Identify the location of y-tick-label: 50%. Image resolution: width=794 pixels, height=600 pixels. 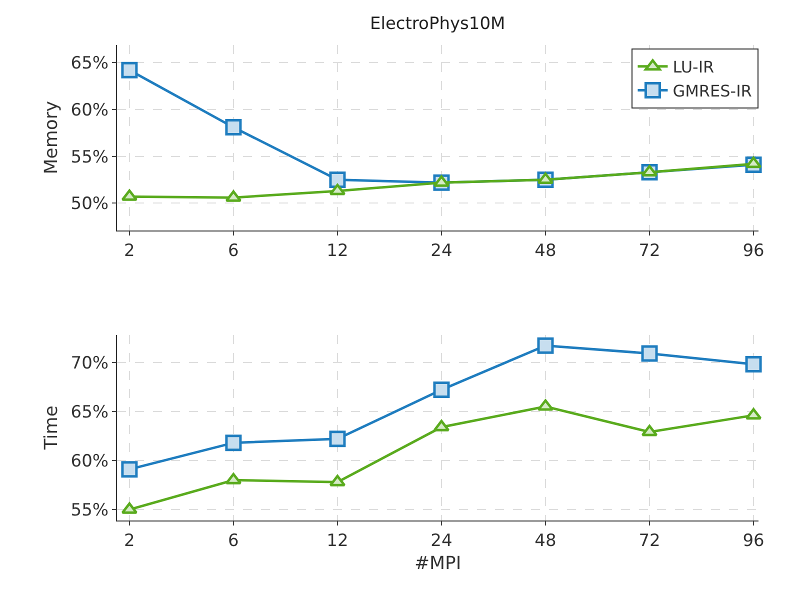
(89, 204).